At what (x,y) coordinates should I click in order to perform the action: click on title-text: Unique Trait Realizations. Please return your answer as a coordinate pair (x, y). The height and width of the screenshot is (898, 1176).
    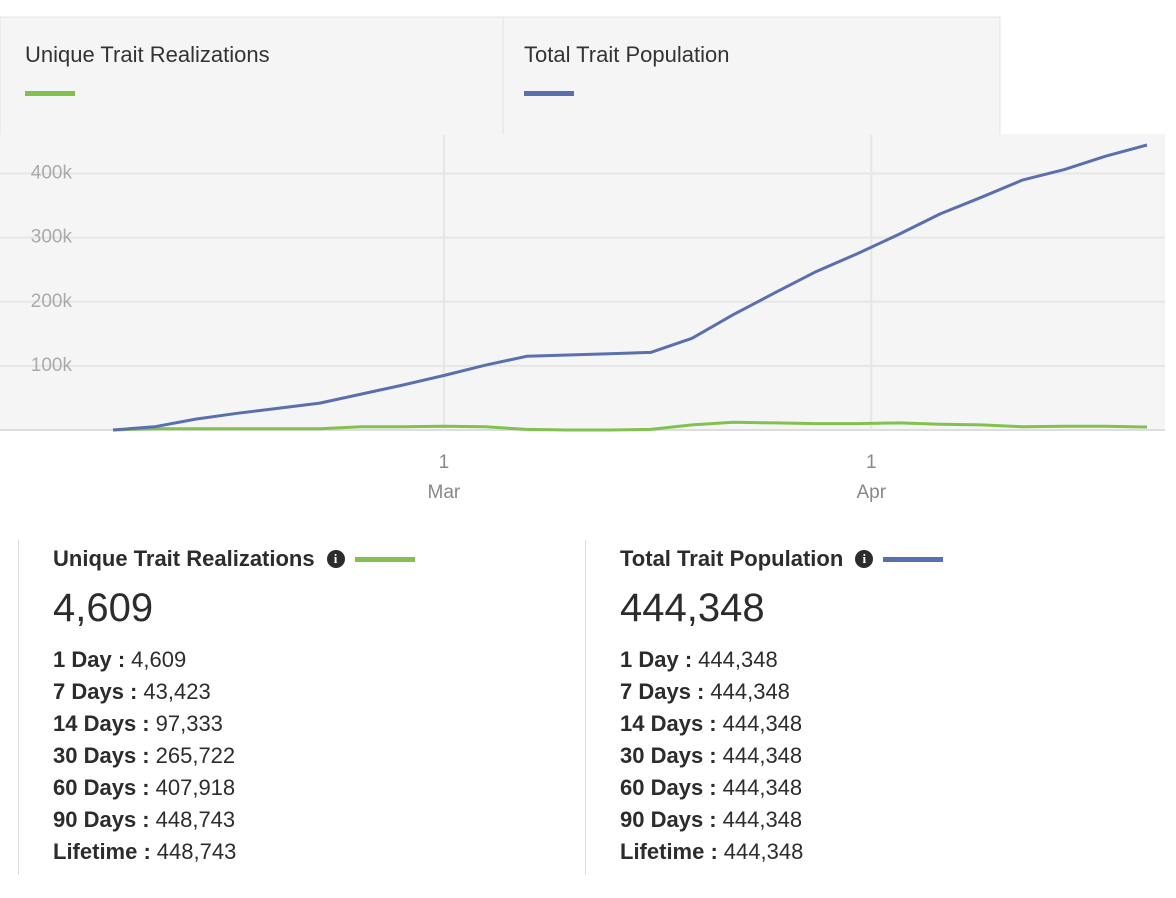
    Looking at the image, I should click on (184, 558).